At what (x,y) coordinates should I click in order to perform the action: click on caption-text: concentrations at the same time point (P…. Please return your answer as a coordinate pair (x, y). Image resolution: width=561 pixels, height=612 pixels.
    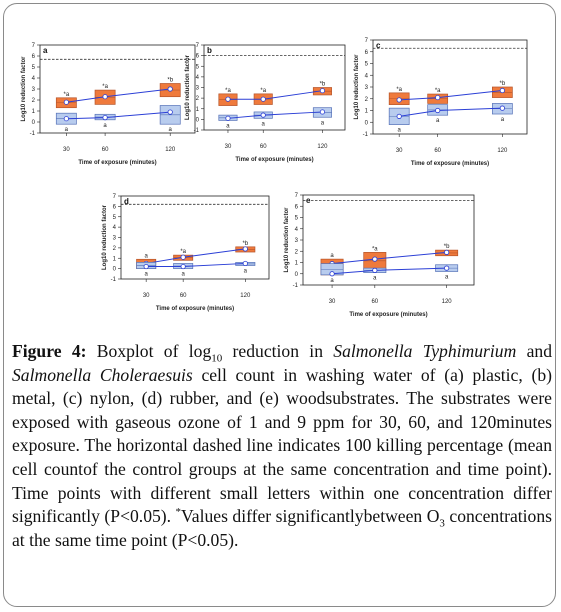
    Looking at the image, I should click on (282, 528).